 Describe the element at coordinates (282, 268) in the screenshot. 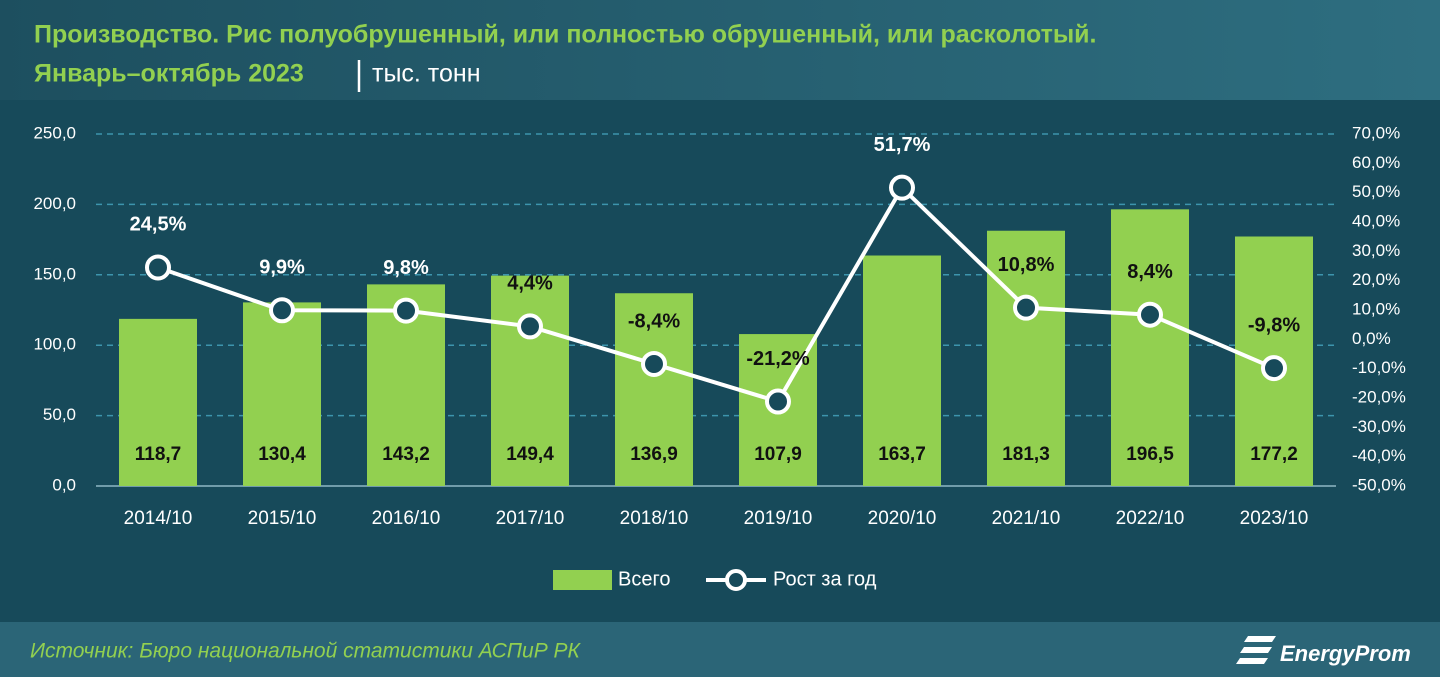

I see `growth-value-label: 9,9%` at that location.